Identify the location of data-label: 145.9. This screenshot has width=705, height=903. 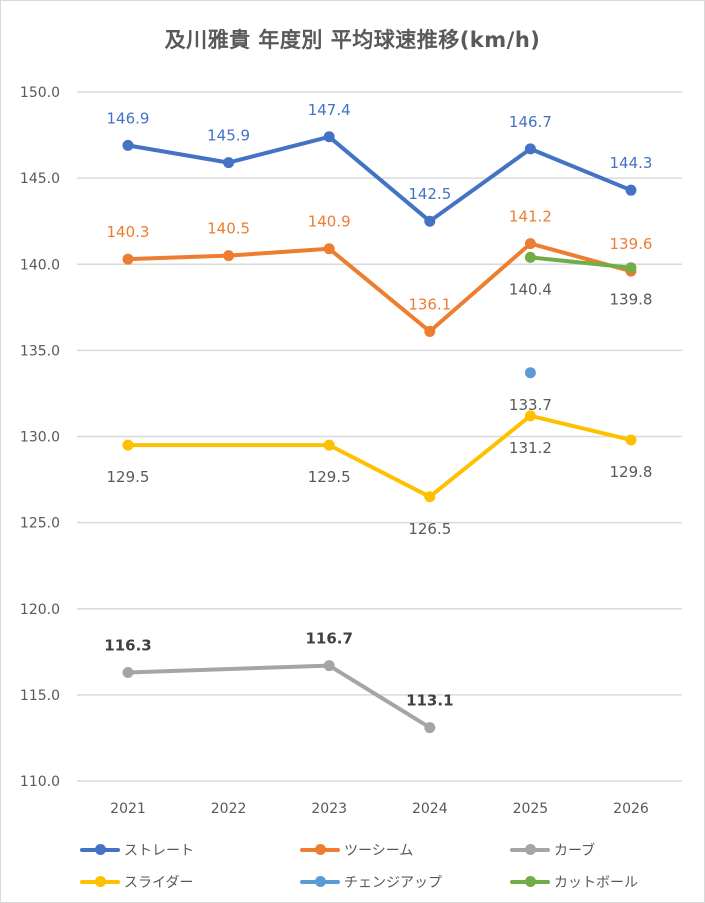
(228, 136).